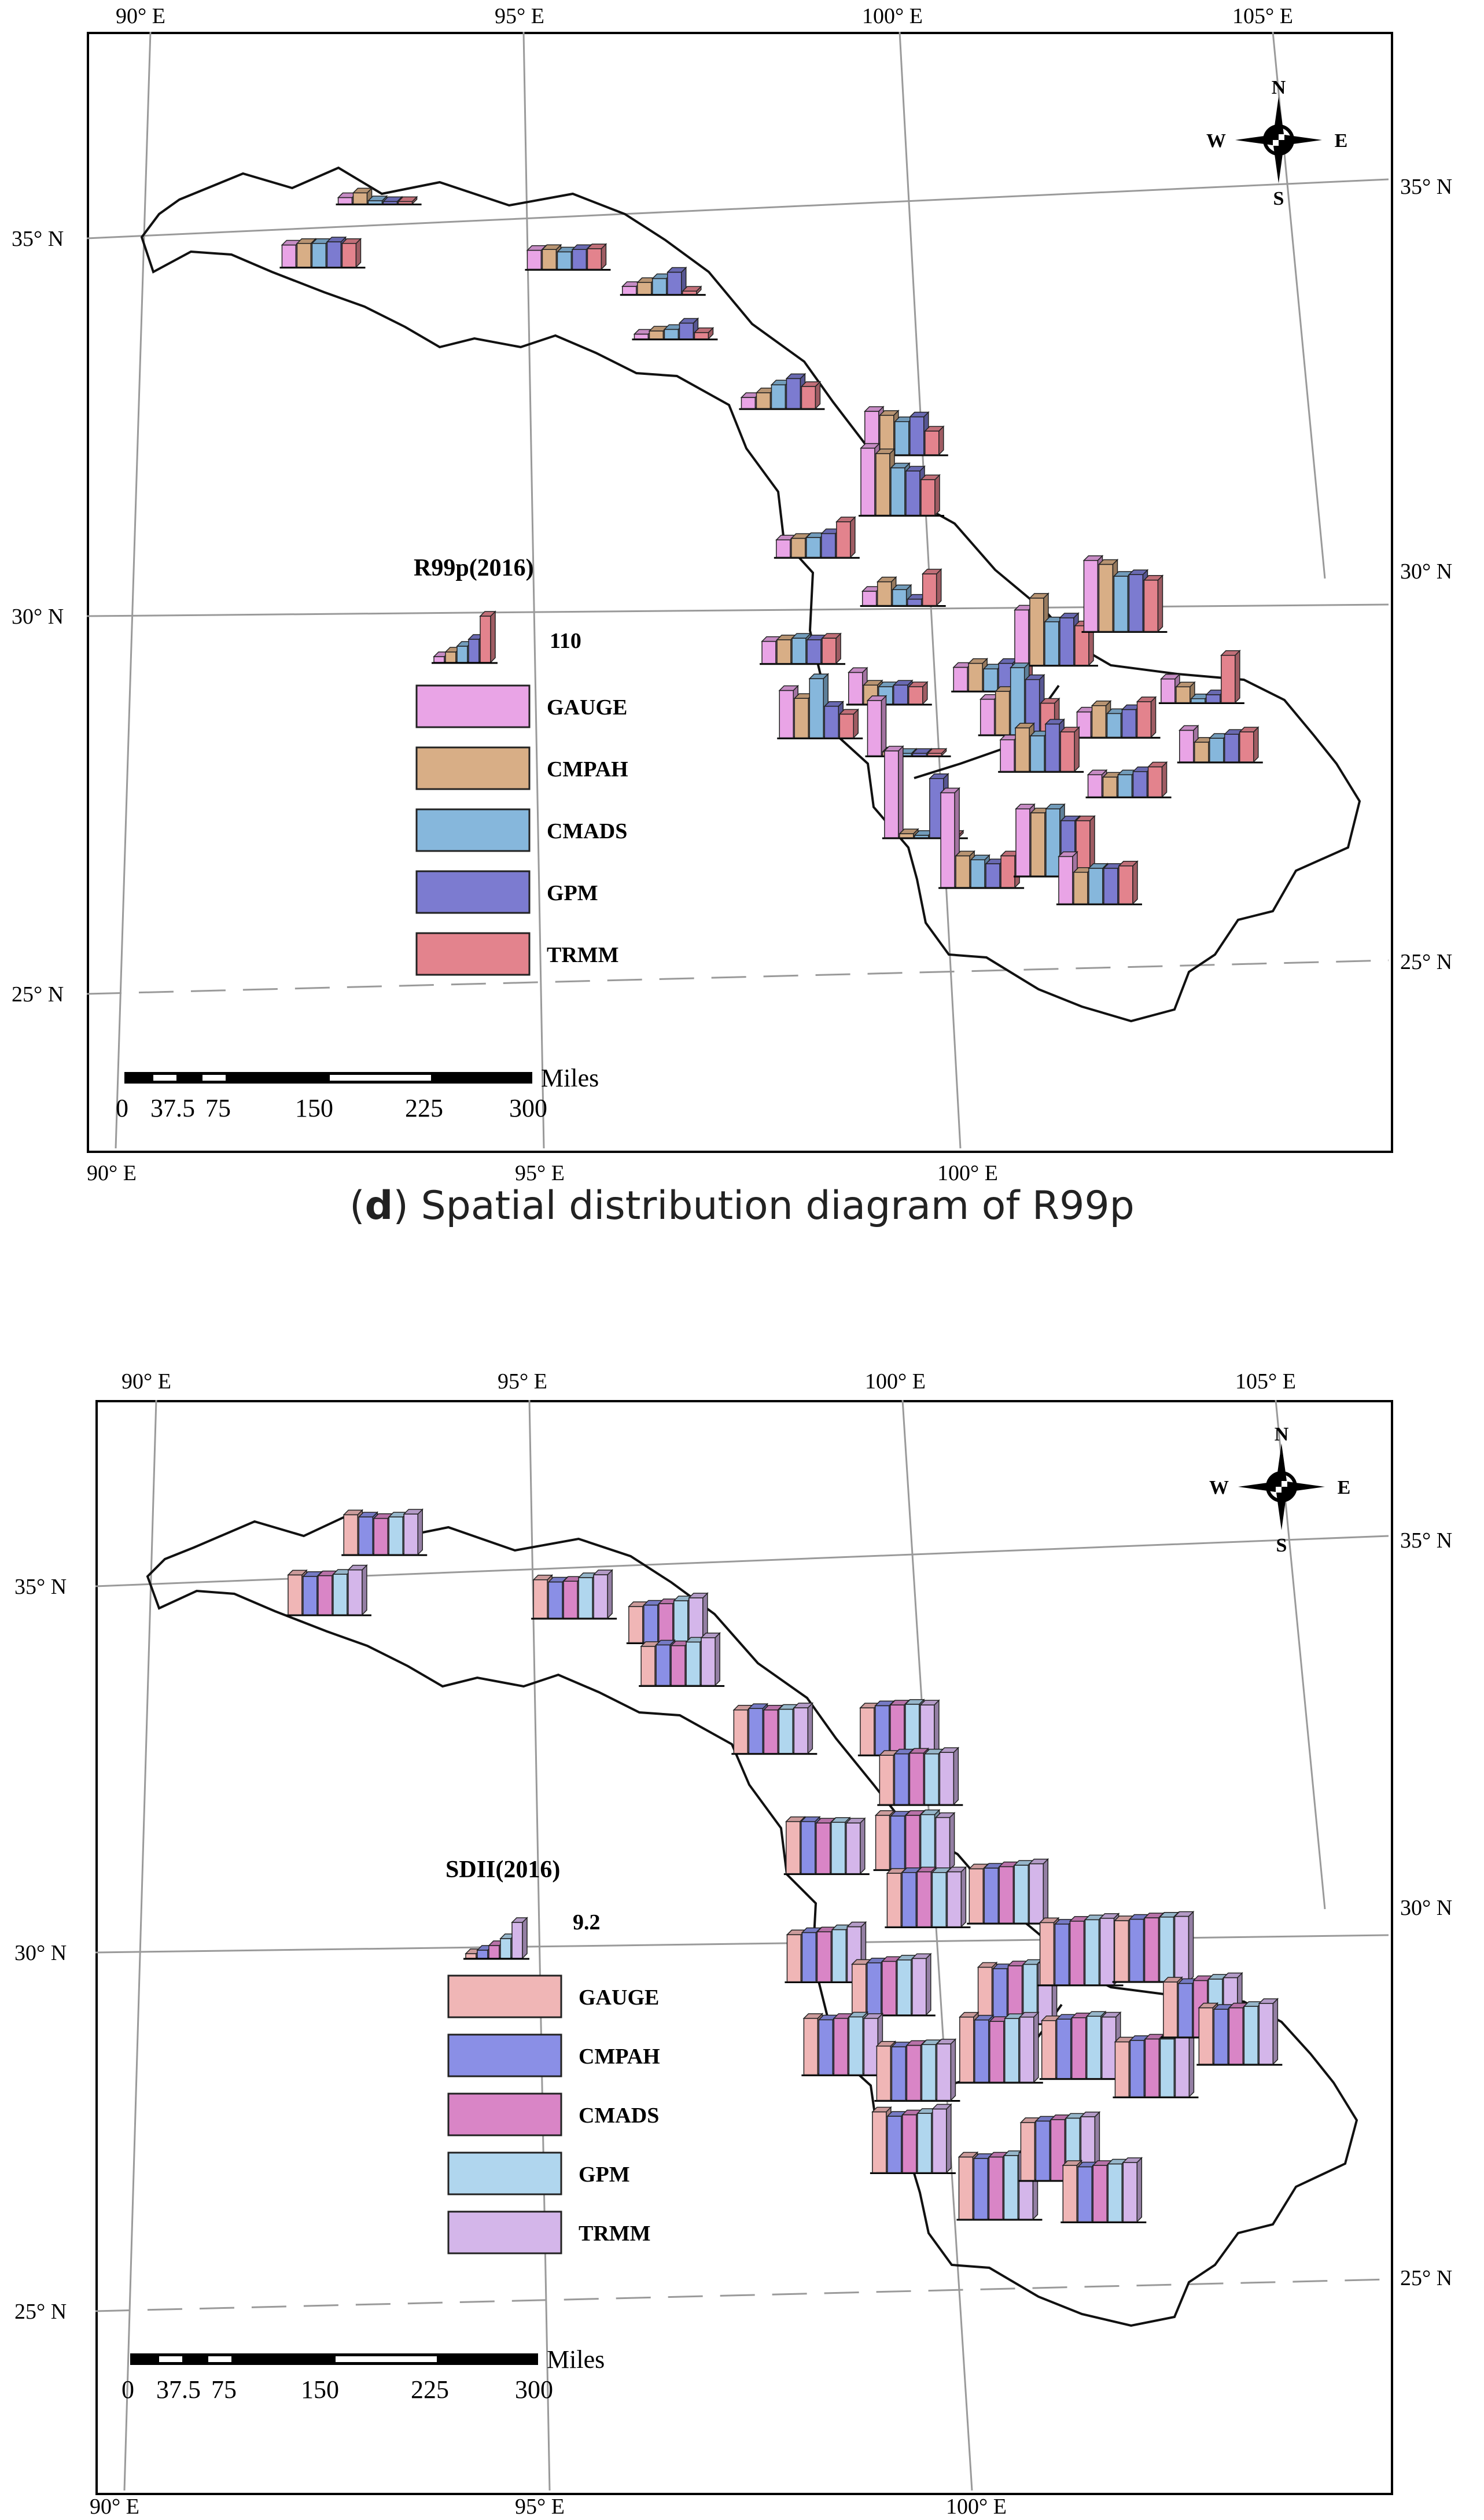 Image resolution: width=1484 pixels, height=2520 pixels. What do you see at coordinates (704, 16) in the screenshot?
I see `lon-labels-top: 90° E 95° E 100° E 105° E` at bounding box center [704, 16].